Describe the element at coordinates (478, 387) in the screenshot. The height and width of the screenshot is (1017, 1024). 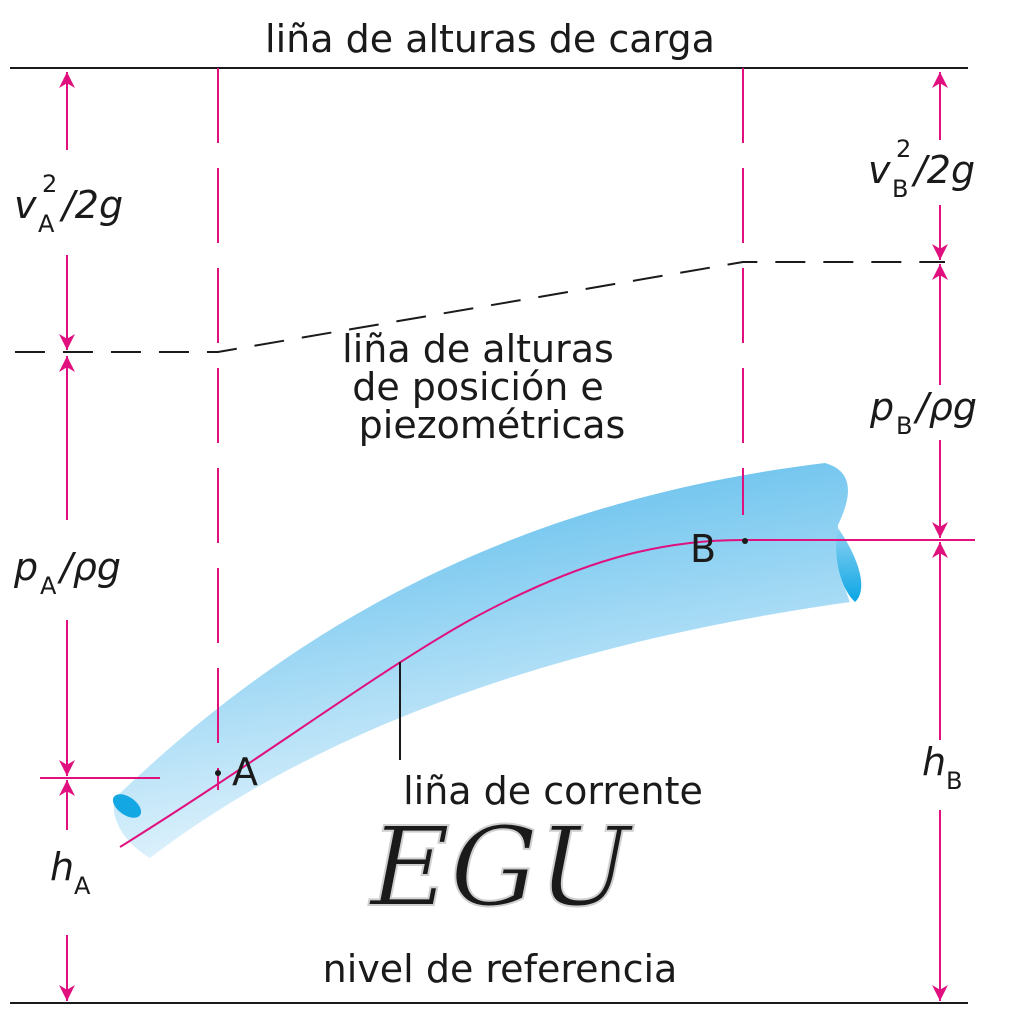
I see `piezo-line-label-2: de posición e` at that location.